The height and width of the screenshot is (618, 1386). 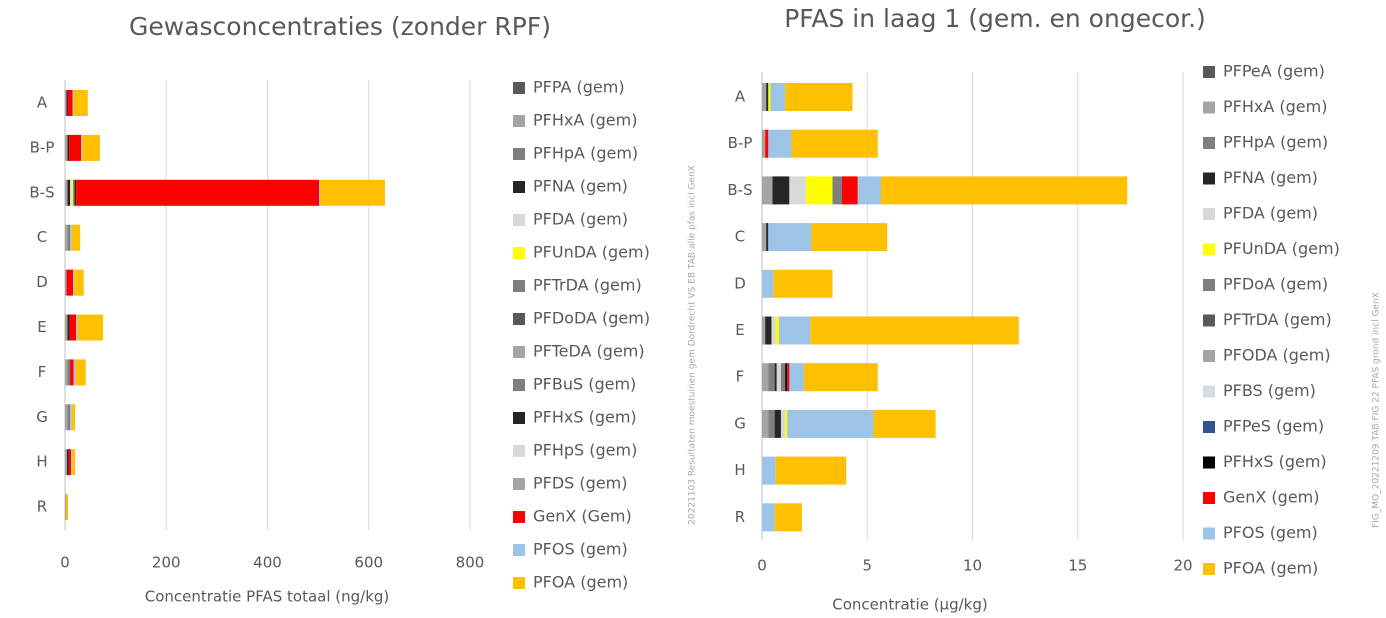 I want to click on legend-label: PFOA (gem), so click(x=580, y=582).